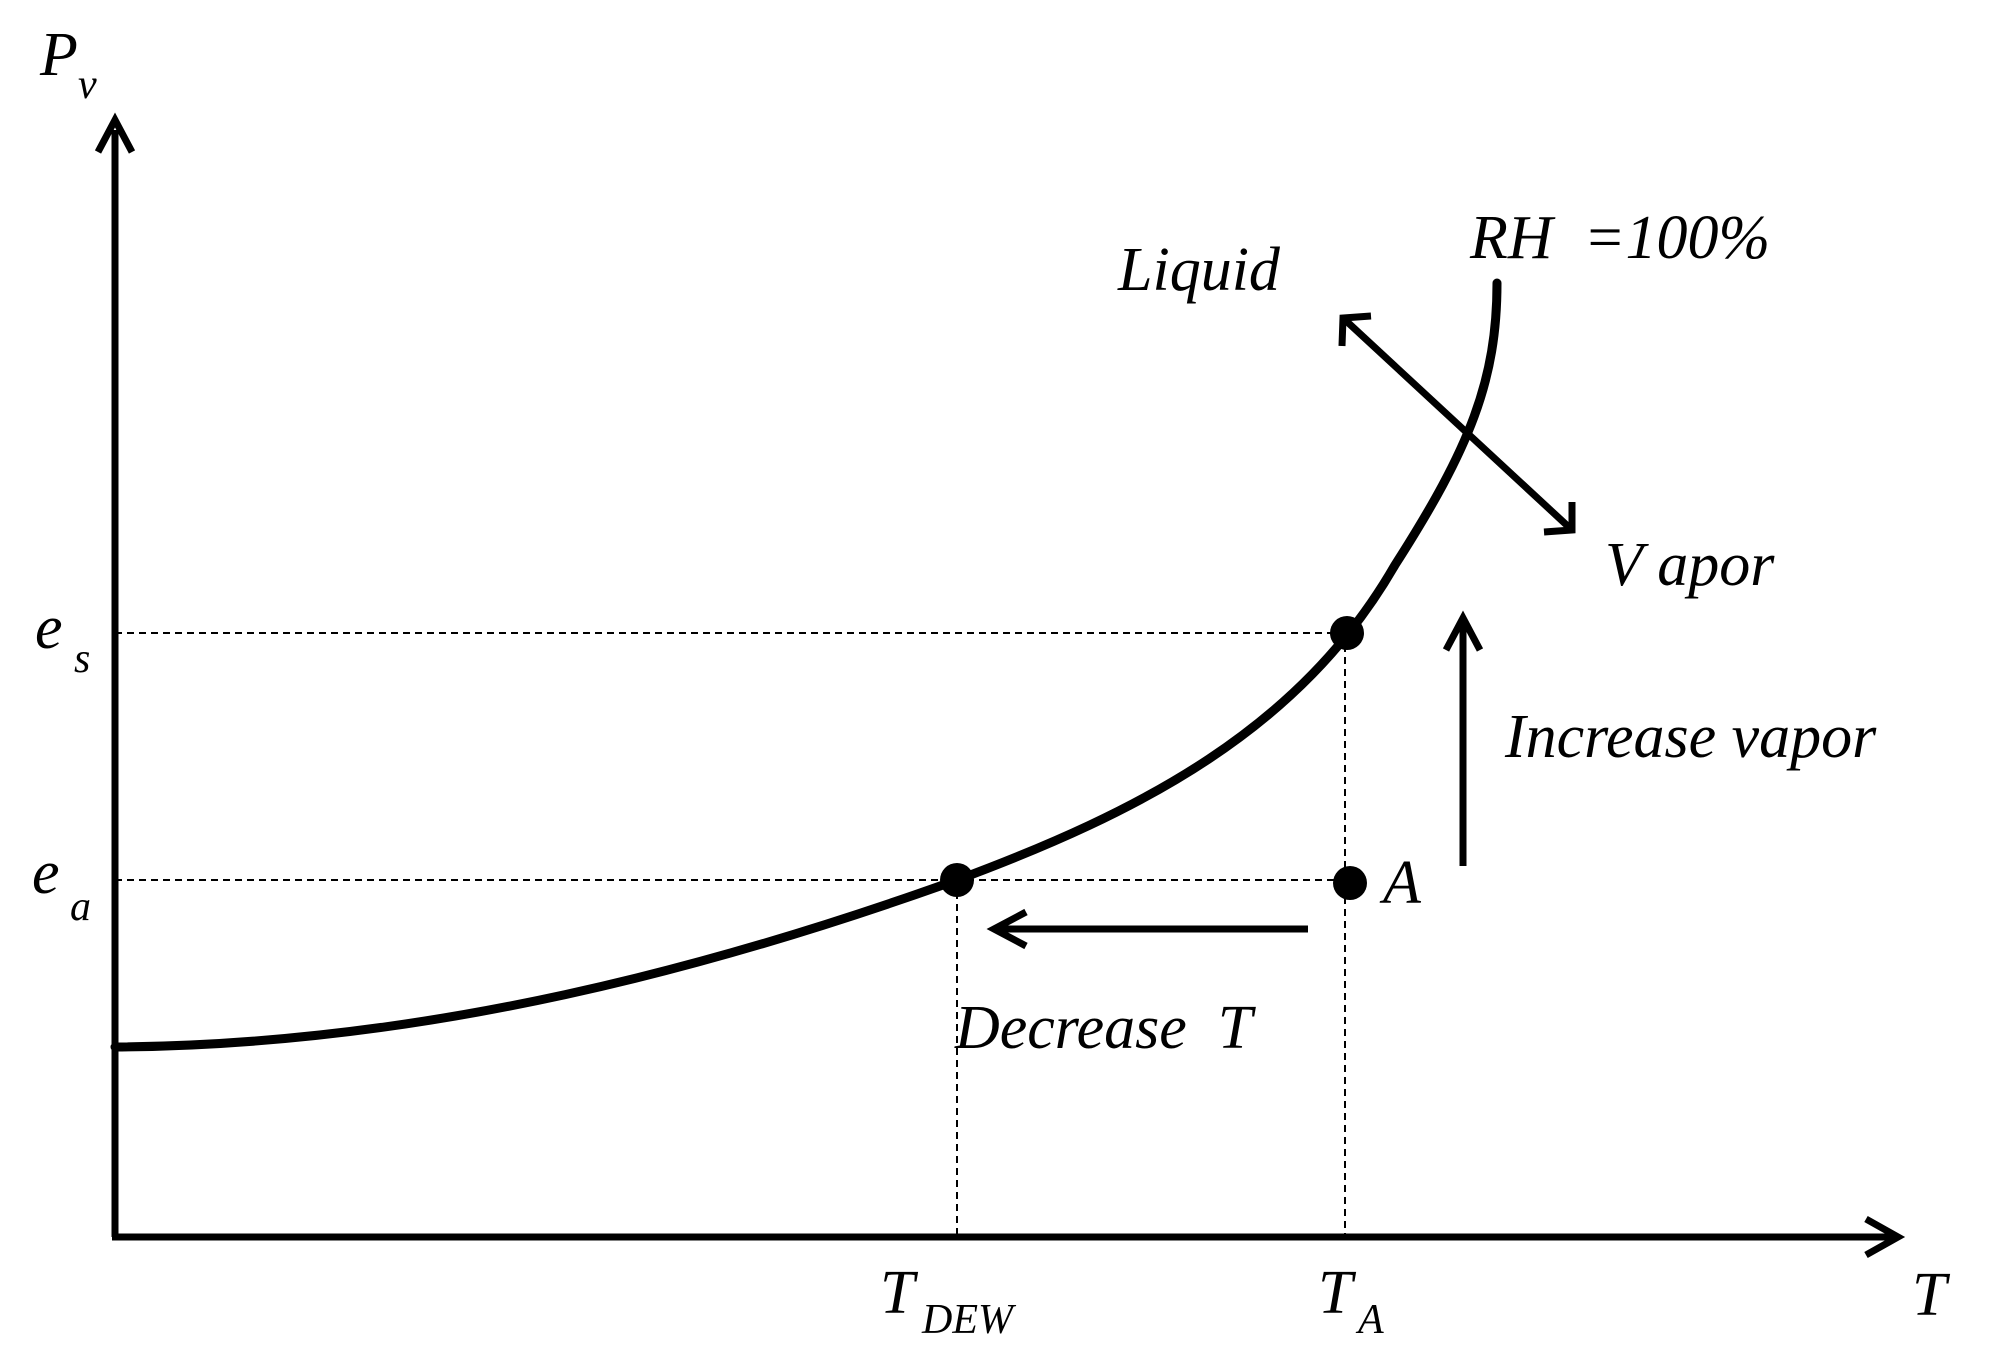  What do you see at coordinates (957, 880) in the screenshot?
I see `dew-point-marker` at bounding box center [957, 880].